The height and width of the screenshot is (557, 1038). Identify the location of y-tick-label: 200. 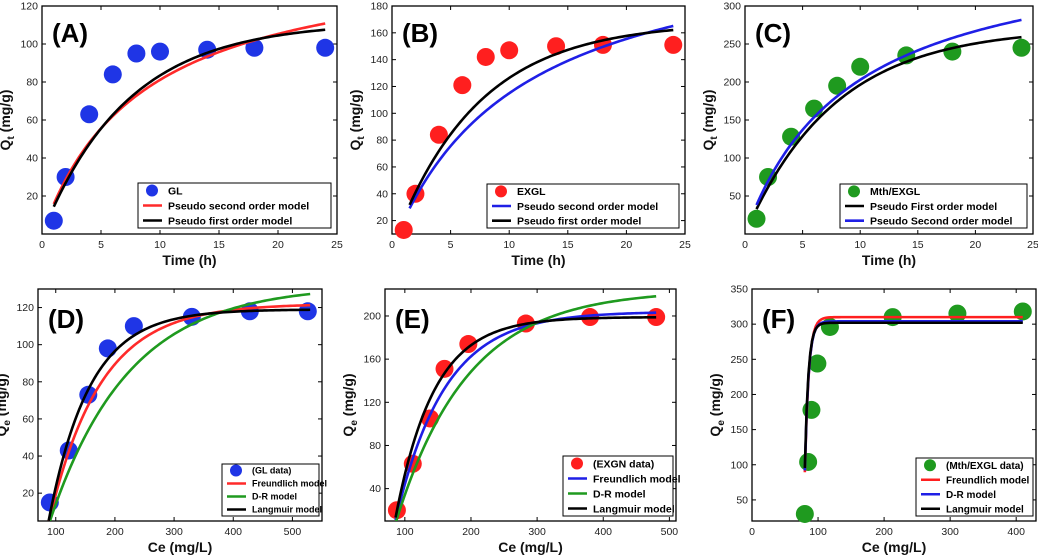
(372, 316).